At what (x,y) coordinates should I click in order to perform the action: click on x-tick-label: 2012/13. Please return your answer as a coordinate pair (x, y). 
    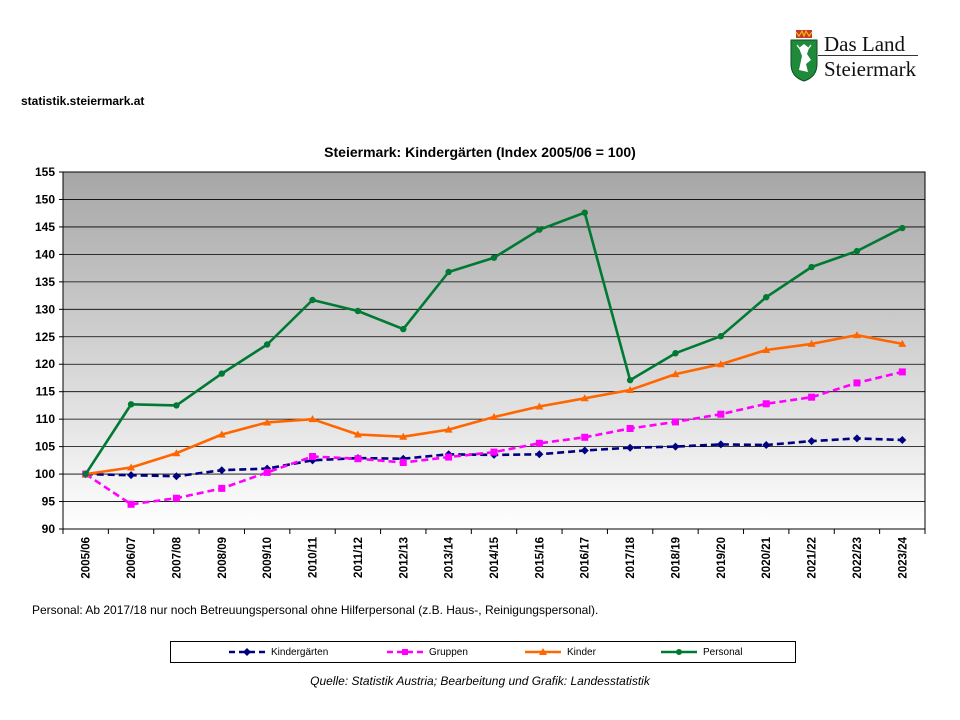
    Looking at the image, I should click on (404, 558).